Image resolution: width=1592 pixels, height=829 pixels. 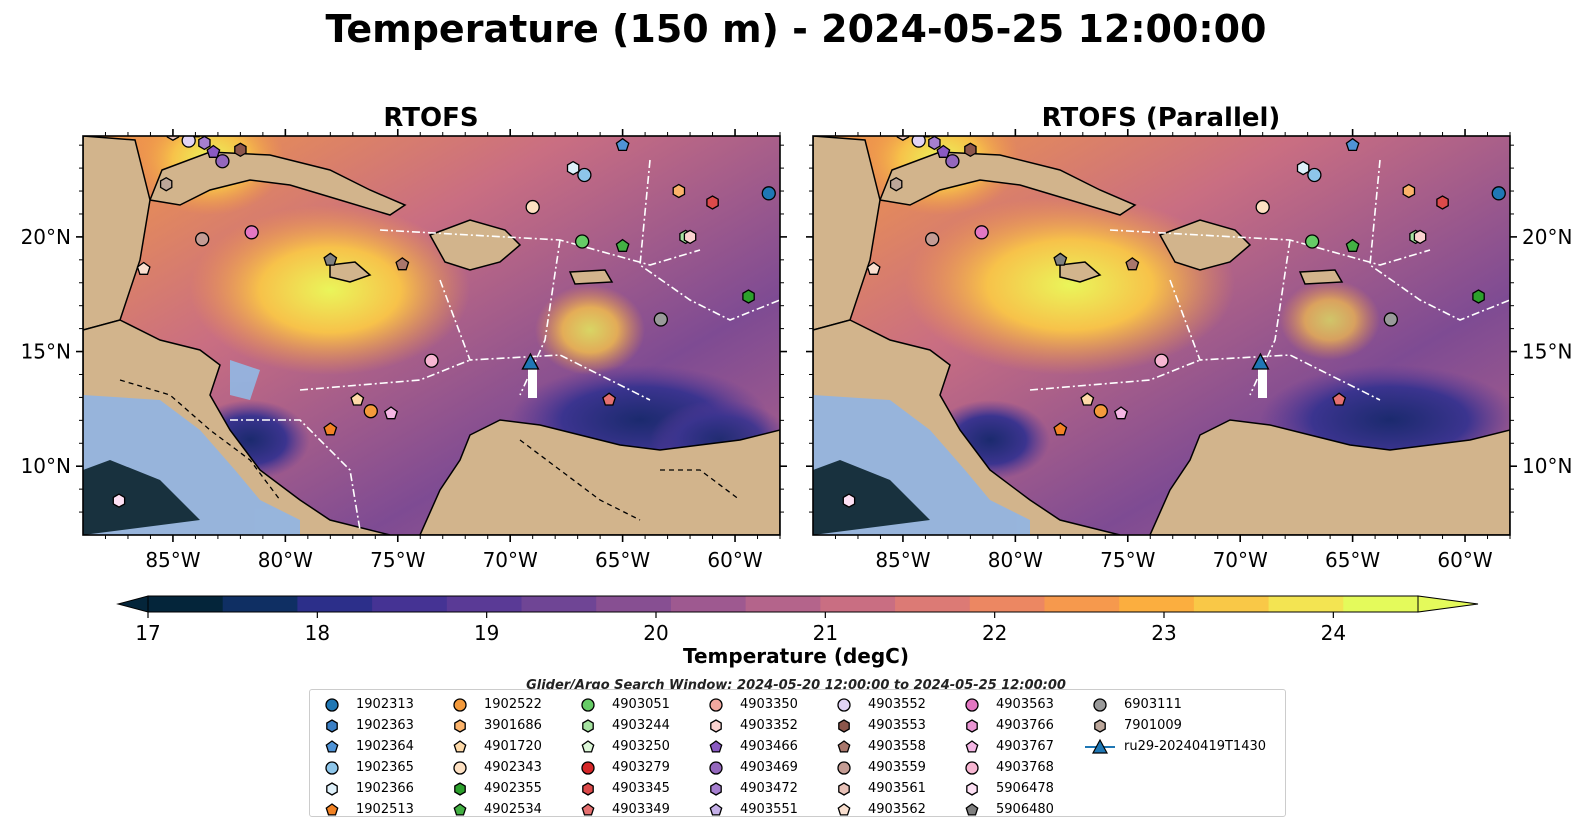 What do you see at coordinates (317, 633) in the screenshot?
I see `colorbar-tick-label: 18` at bounding box center [317, 633].